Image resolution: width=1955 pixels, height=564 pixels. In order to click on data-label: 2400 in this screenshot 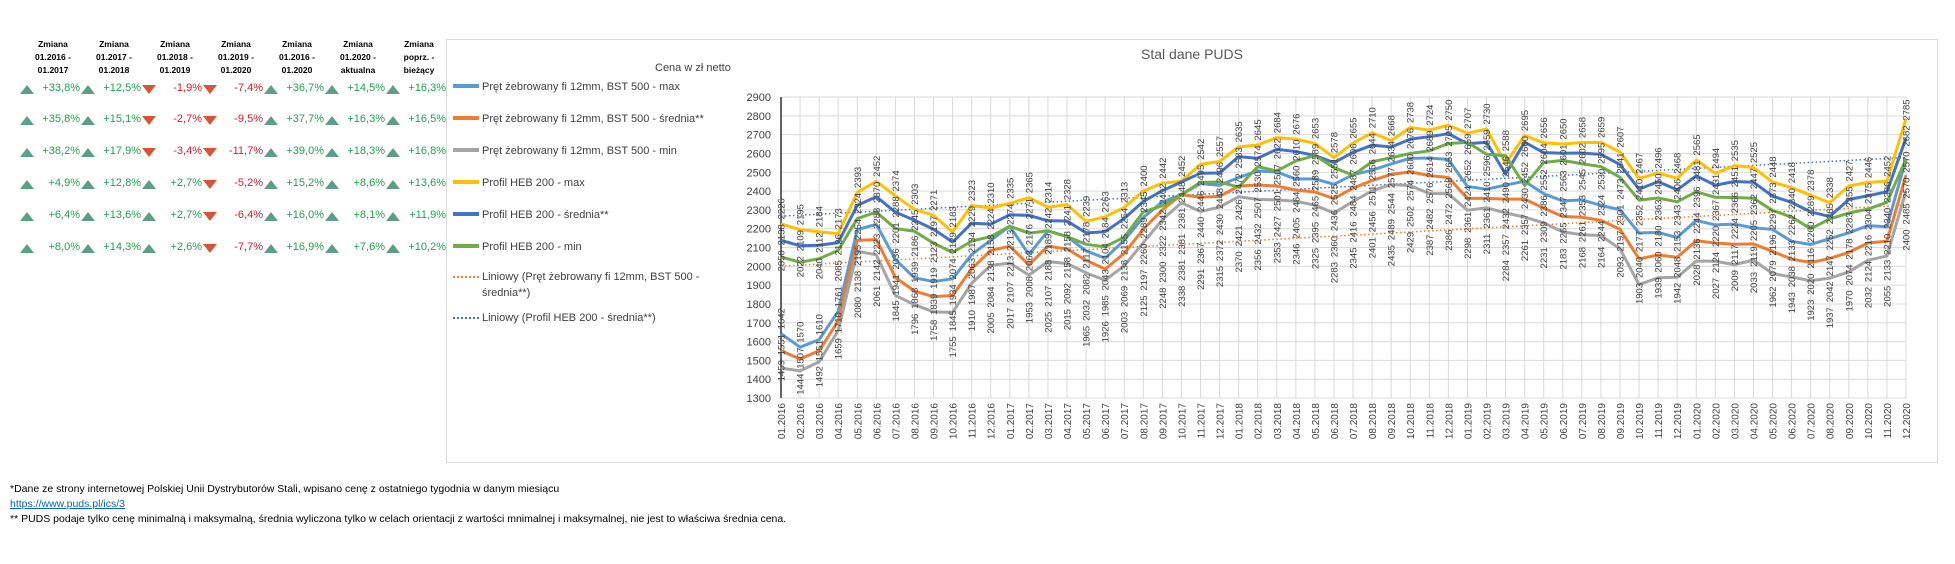, I will do `click(1144, 175)`.